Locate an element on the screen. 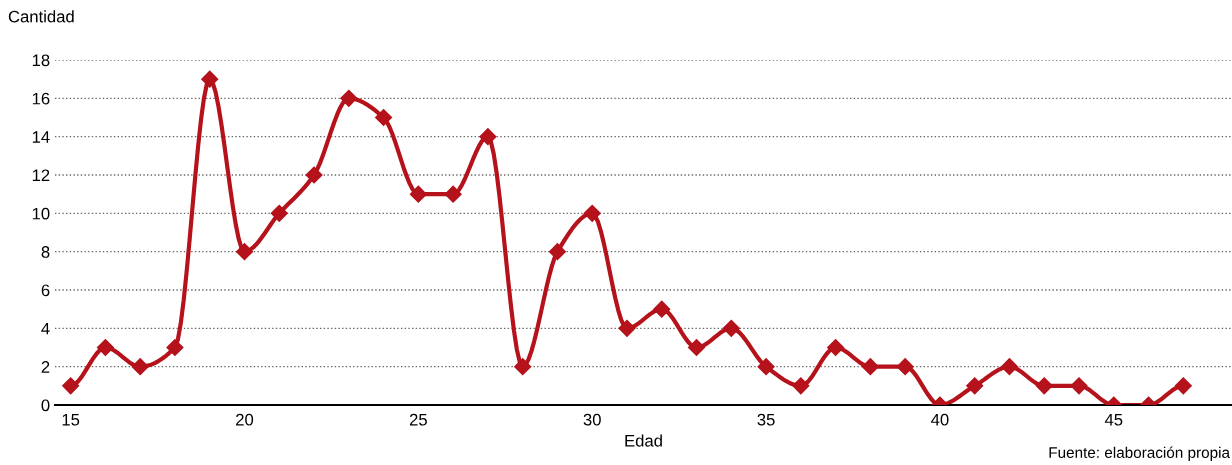 The height and width of the screenshot is (465, 1232). x-tick-label: 45 is located at coordinates (1113, 419).